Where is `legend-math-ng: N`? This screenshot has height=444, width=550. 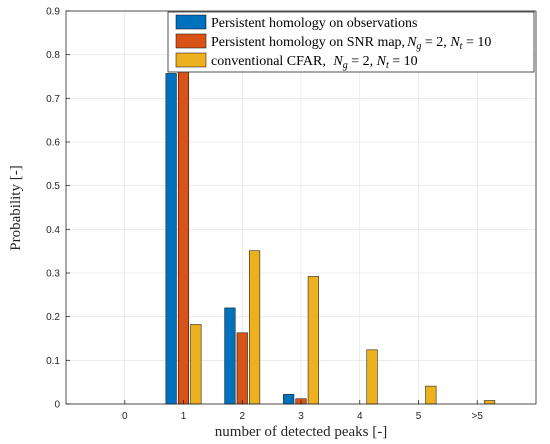 legend-math-ng: N is located at coordinates (411, 42).